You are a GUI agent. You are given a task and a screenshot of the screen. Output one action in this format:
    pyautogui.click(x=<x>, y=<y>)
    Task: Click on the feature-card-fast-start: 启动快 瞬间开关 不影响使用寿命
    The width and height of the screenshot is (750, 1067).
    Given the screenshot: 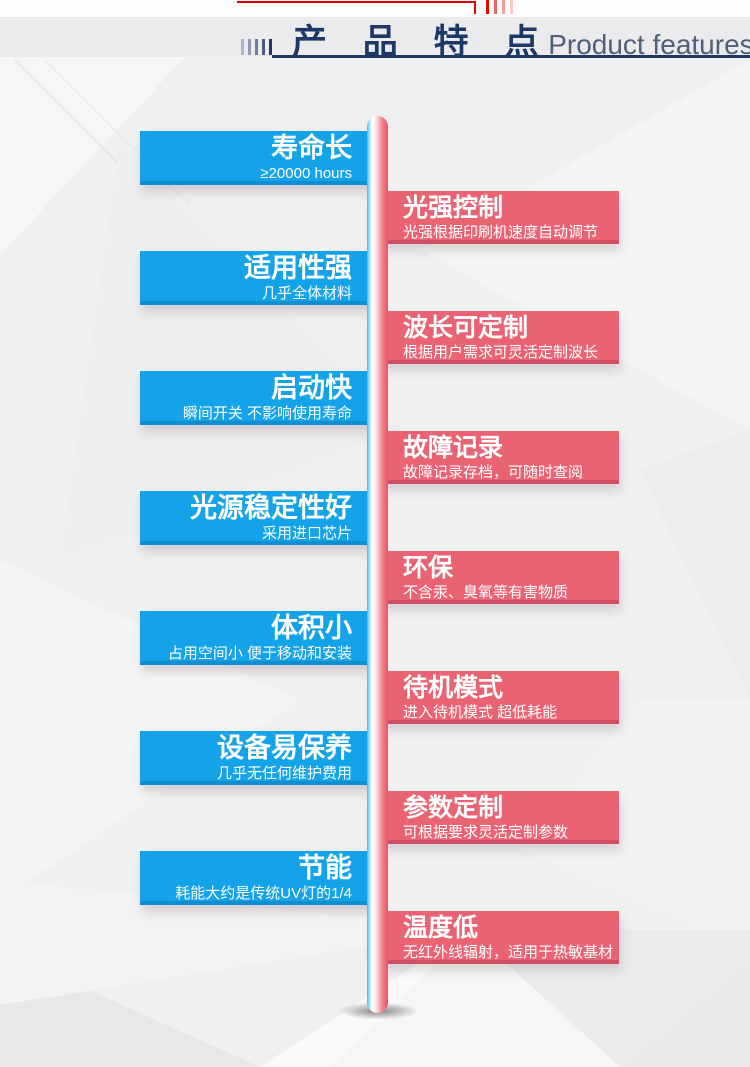 What is the action you would take?
    pyautogui.click(x=258, y=398)
    